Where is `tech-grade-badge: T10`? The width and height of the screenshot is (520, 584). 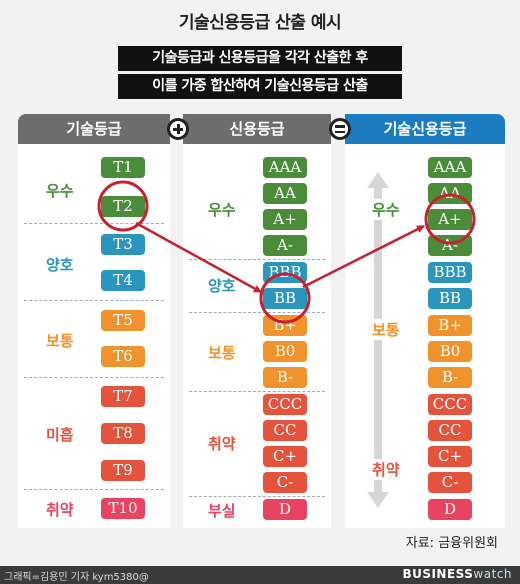
tech-grade-badge: T10 is located at coordinates (123, 508).